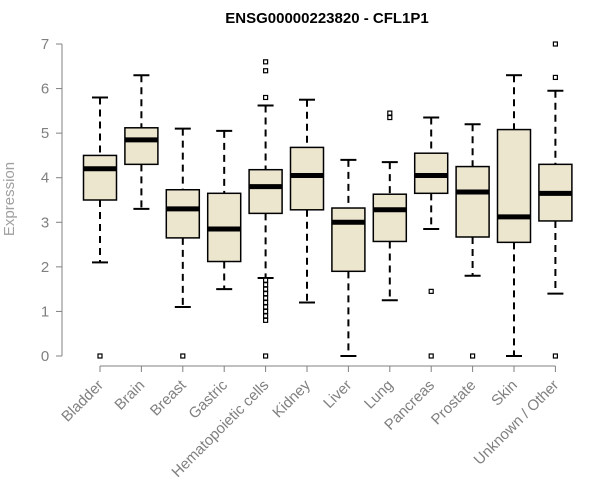  Describe the element at coordinates (291, 398) in the screenshot. I see `x-tick-label: Kidney` at that location.